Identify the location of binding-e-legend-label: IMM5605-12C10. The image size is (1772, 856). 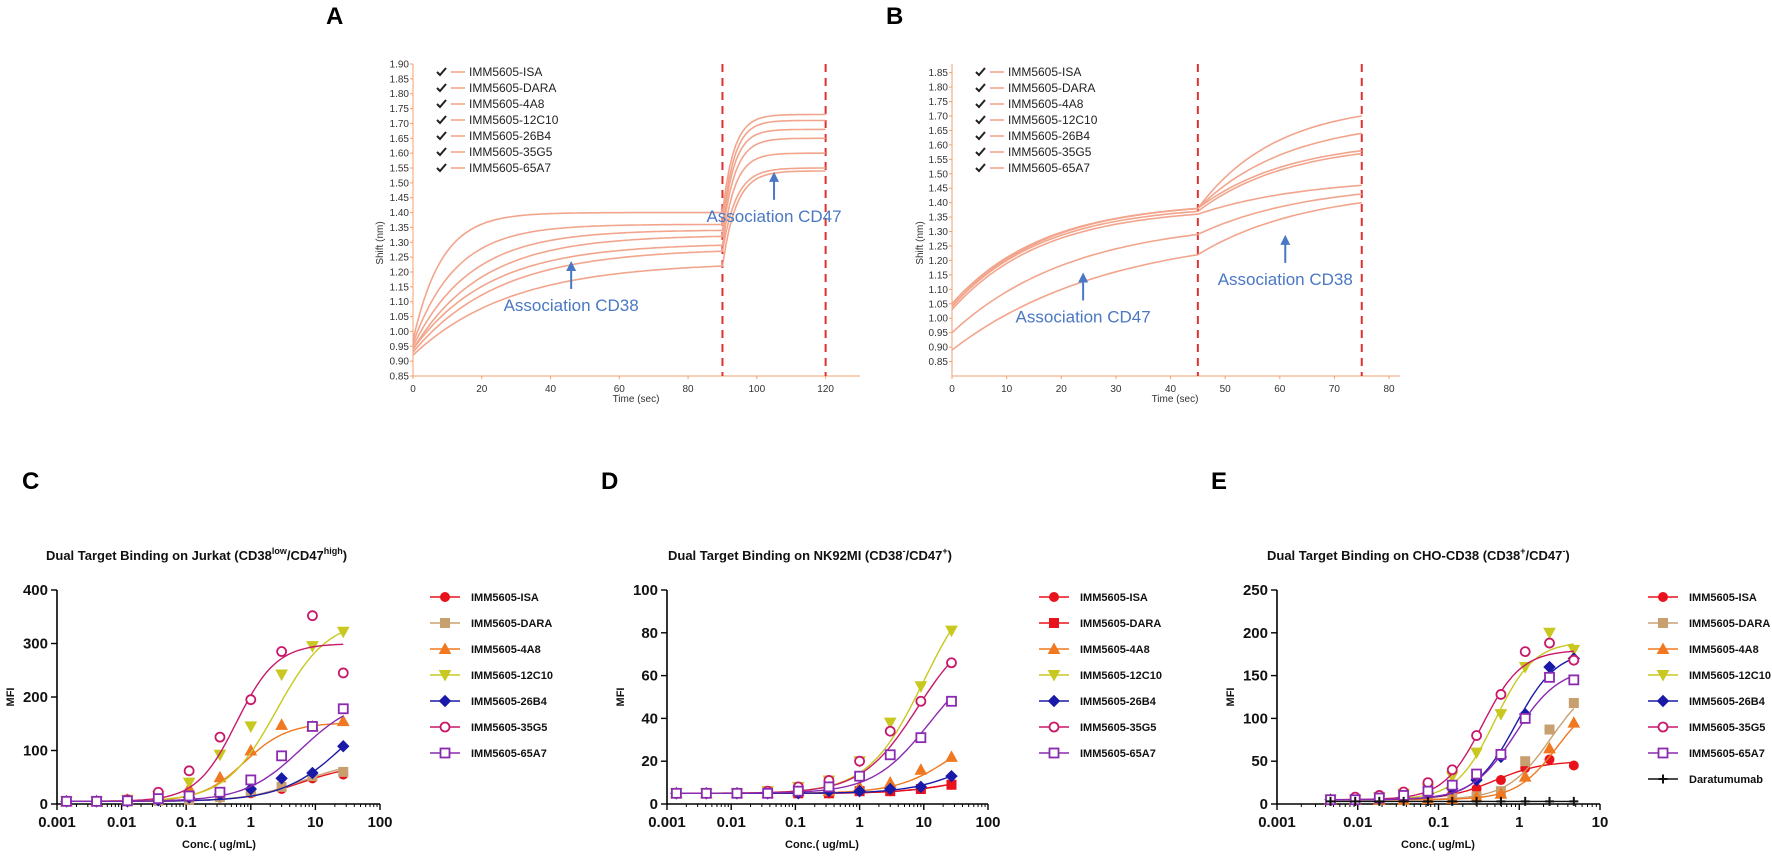
(1730, 676).